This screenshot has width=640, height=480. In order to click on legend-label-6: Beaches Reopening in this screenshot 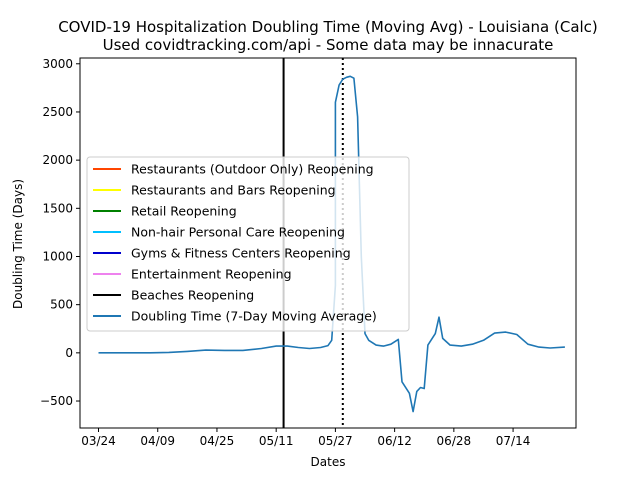, I will do `click(192, 295)`.